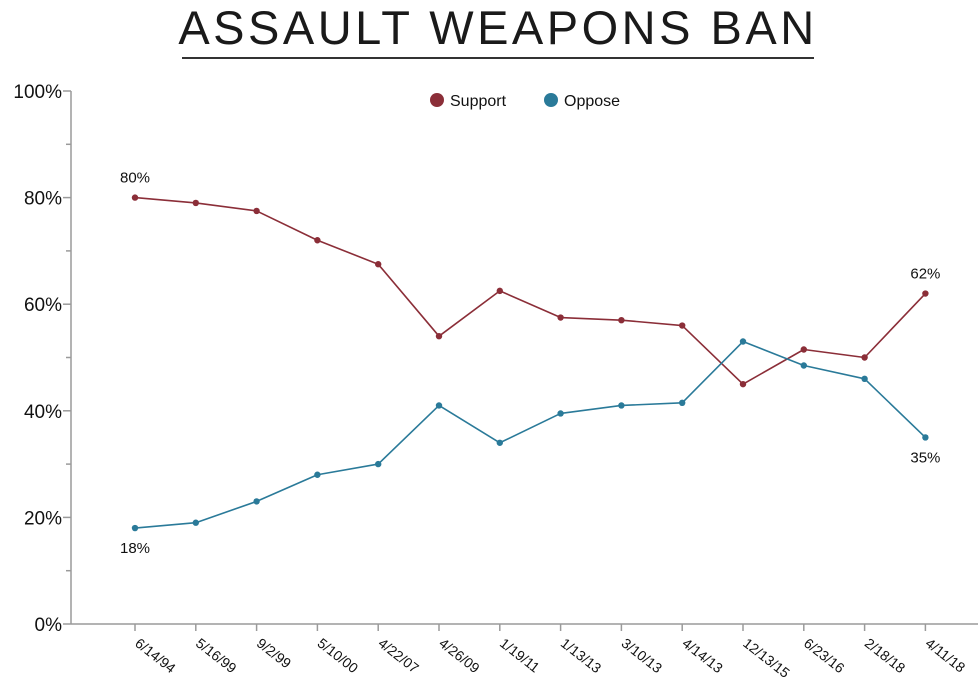 Image resolution: width=980 pixels, height=697 pixels. I want to click on x-tick-label: 12/13/15, so click(766, 658).